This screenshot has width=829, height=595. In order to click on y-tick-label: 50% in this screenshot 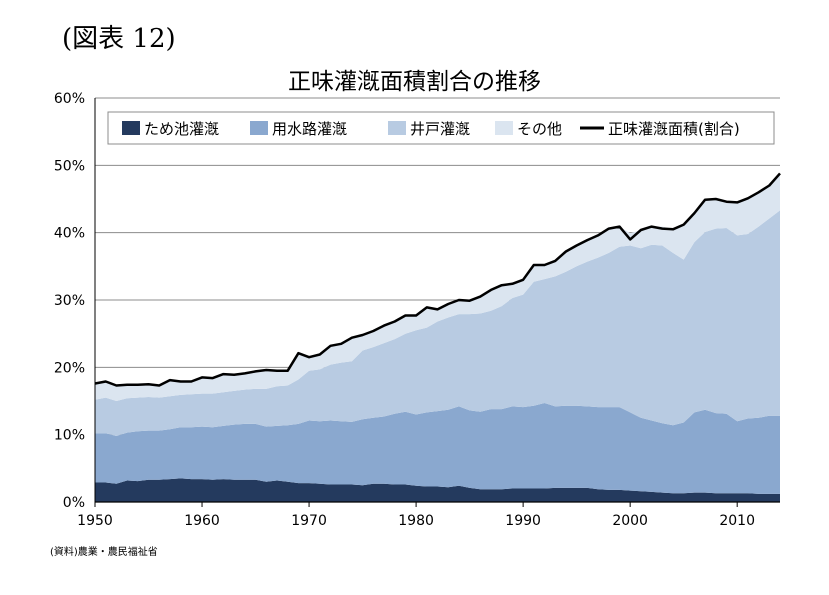, I will do `click(69, 166)`.